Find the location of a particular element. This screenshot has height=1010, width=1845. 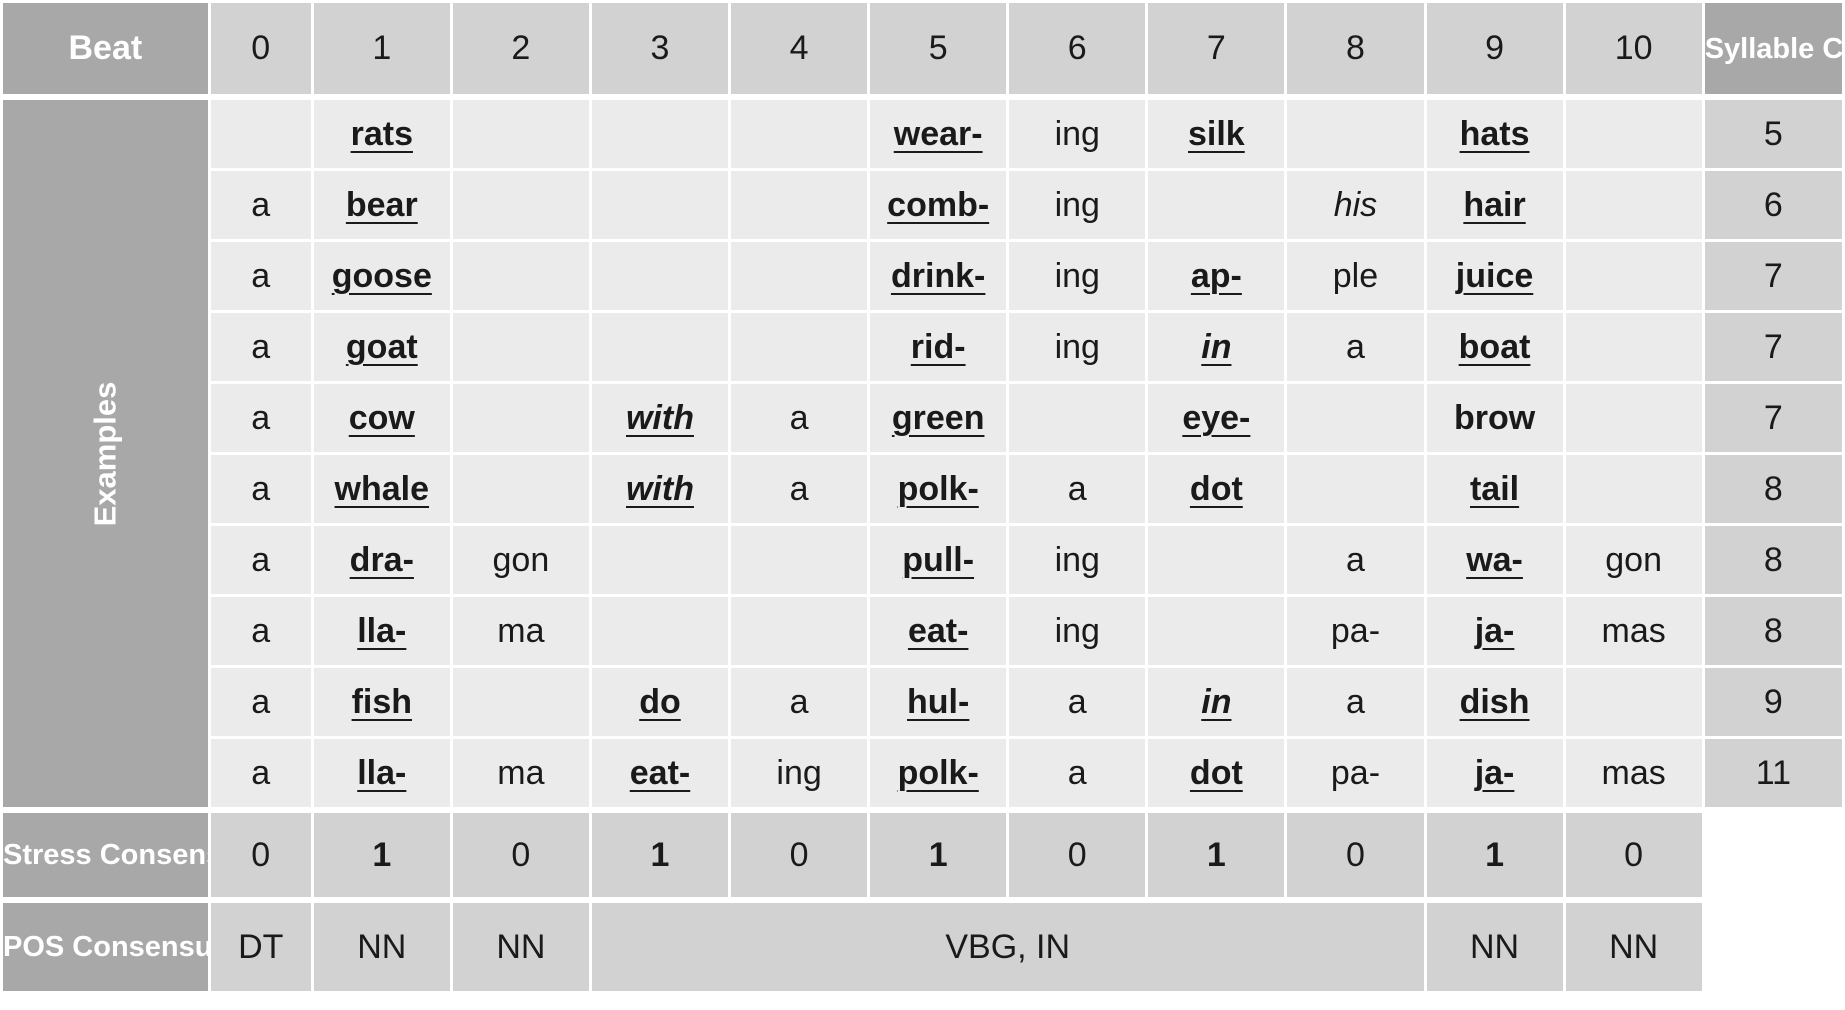

syllable-text: eat- is located at coordinates (938, 630).